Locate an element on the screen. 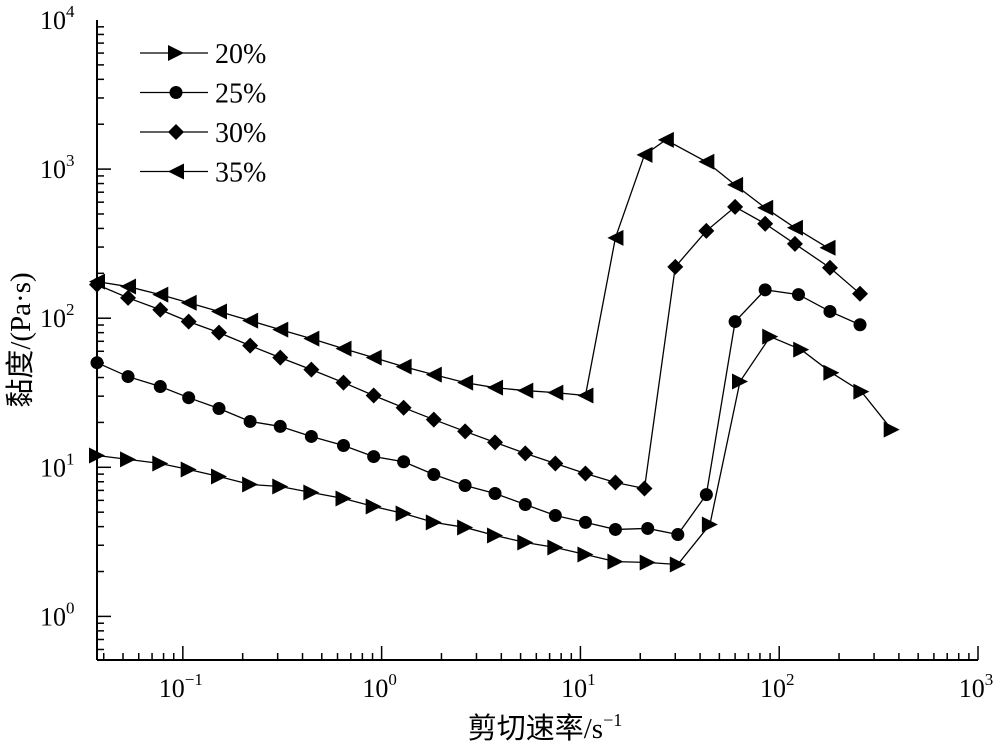  y-tick-label: 10⁰ is located at coordinates (57, 614).